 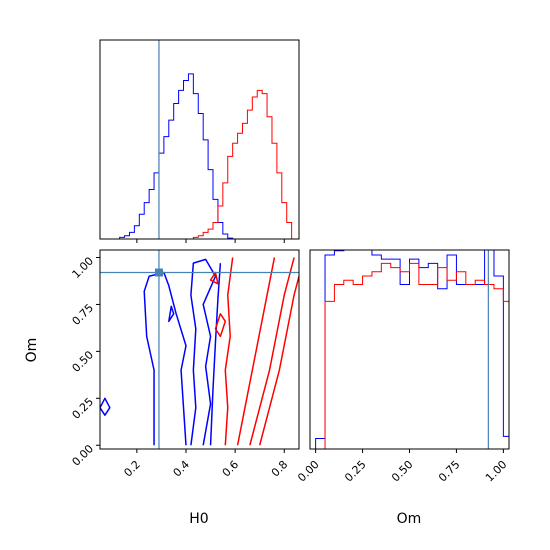 What do you see at coordinates (198, 519) in the screenshot?
I see `x-axis-label-h0: H0` at bounding box center [198, 519].